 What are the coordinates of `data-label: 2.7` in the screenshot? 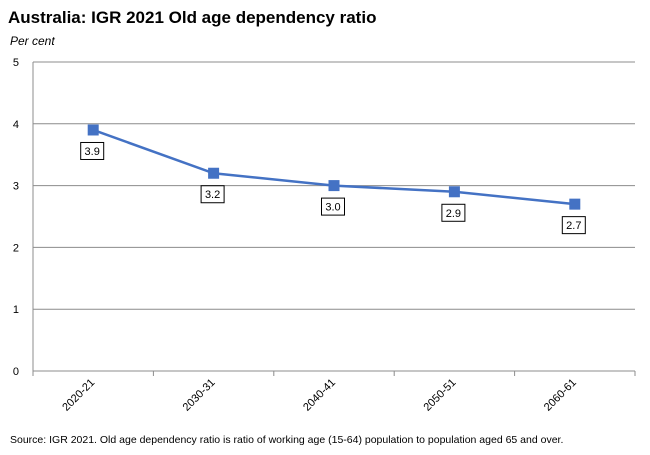 It's located at (573, 226).